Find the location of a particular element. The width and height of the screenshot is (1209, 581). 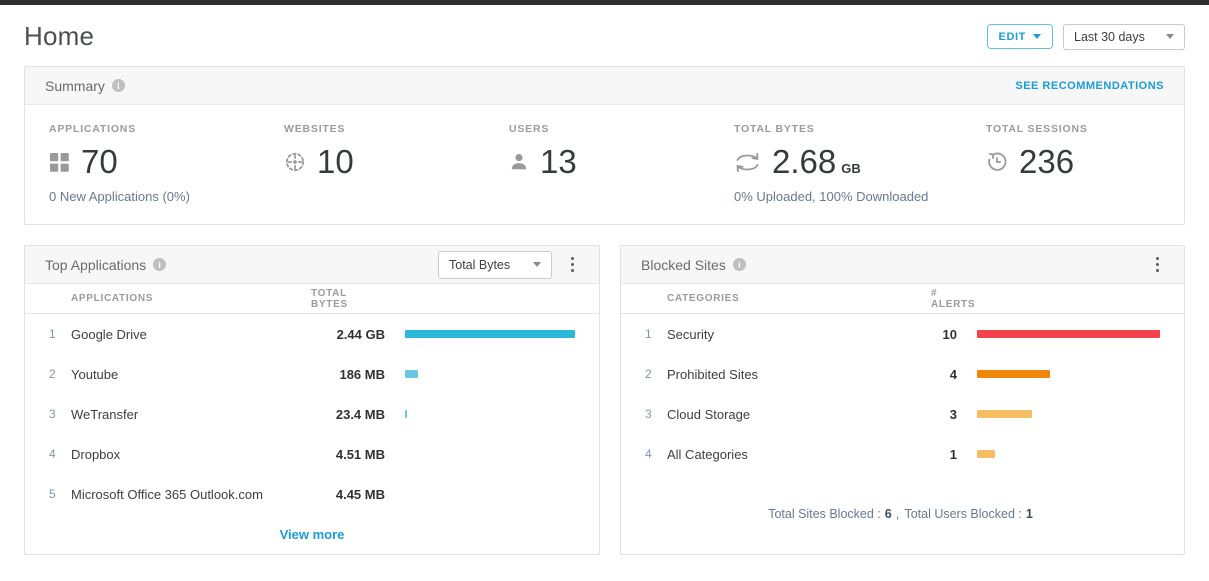

history-clock-icon is located at coordinates (997, 162).